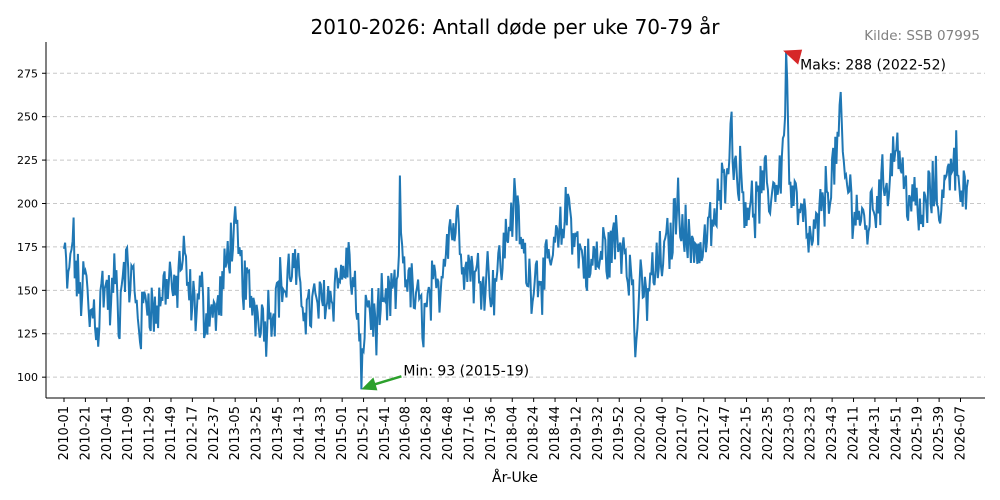  What do you see at coordinates (27, 247) in the screenshot?
I see `y-tick-label: 175` at bounding box center [27, 247].